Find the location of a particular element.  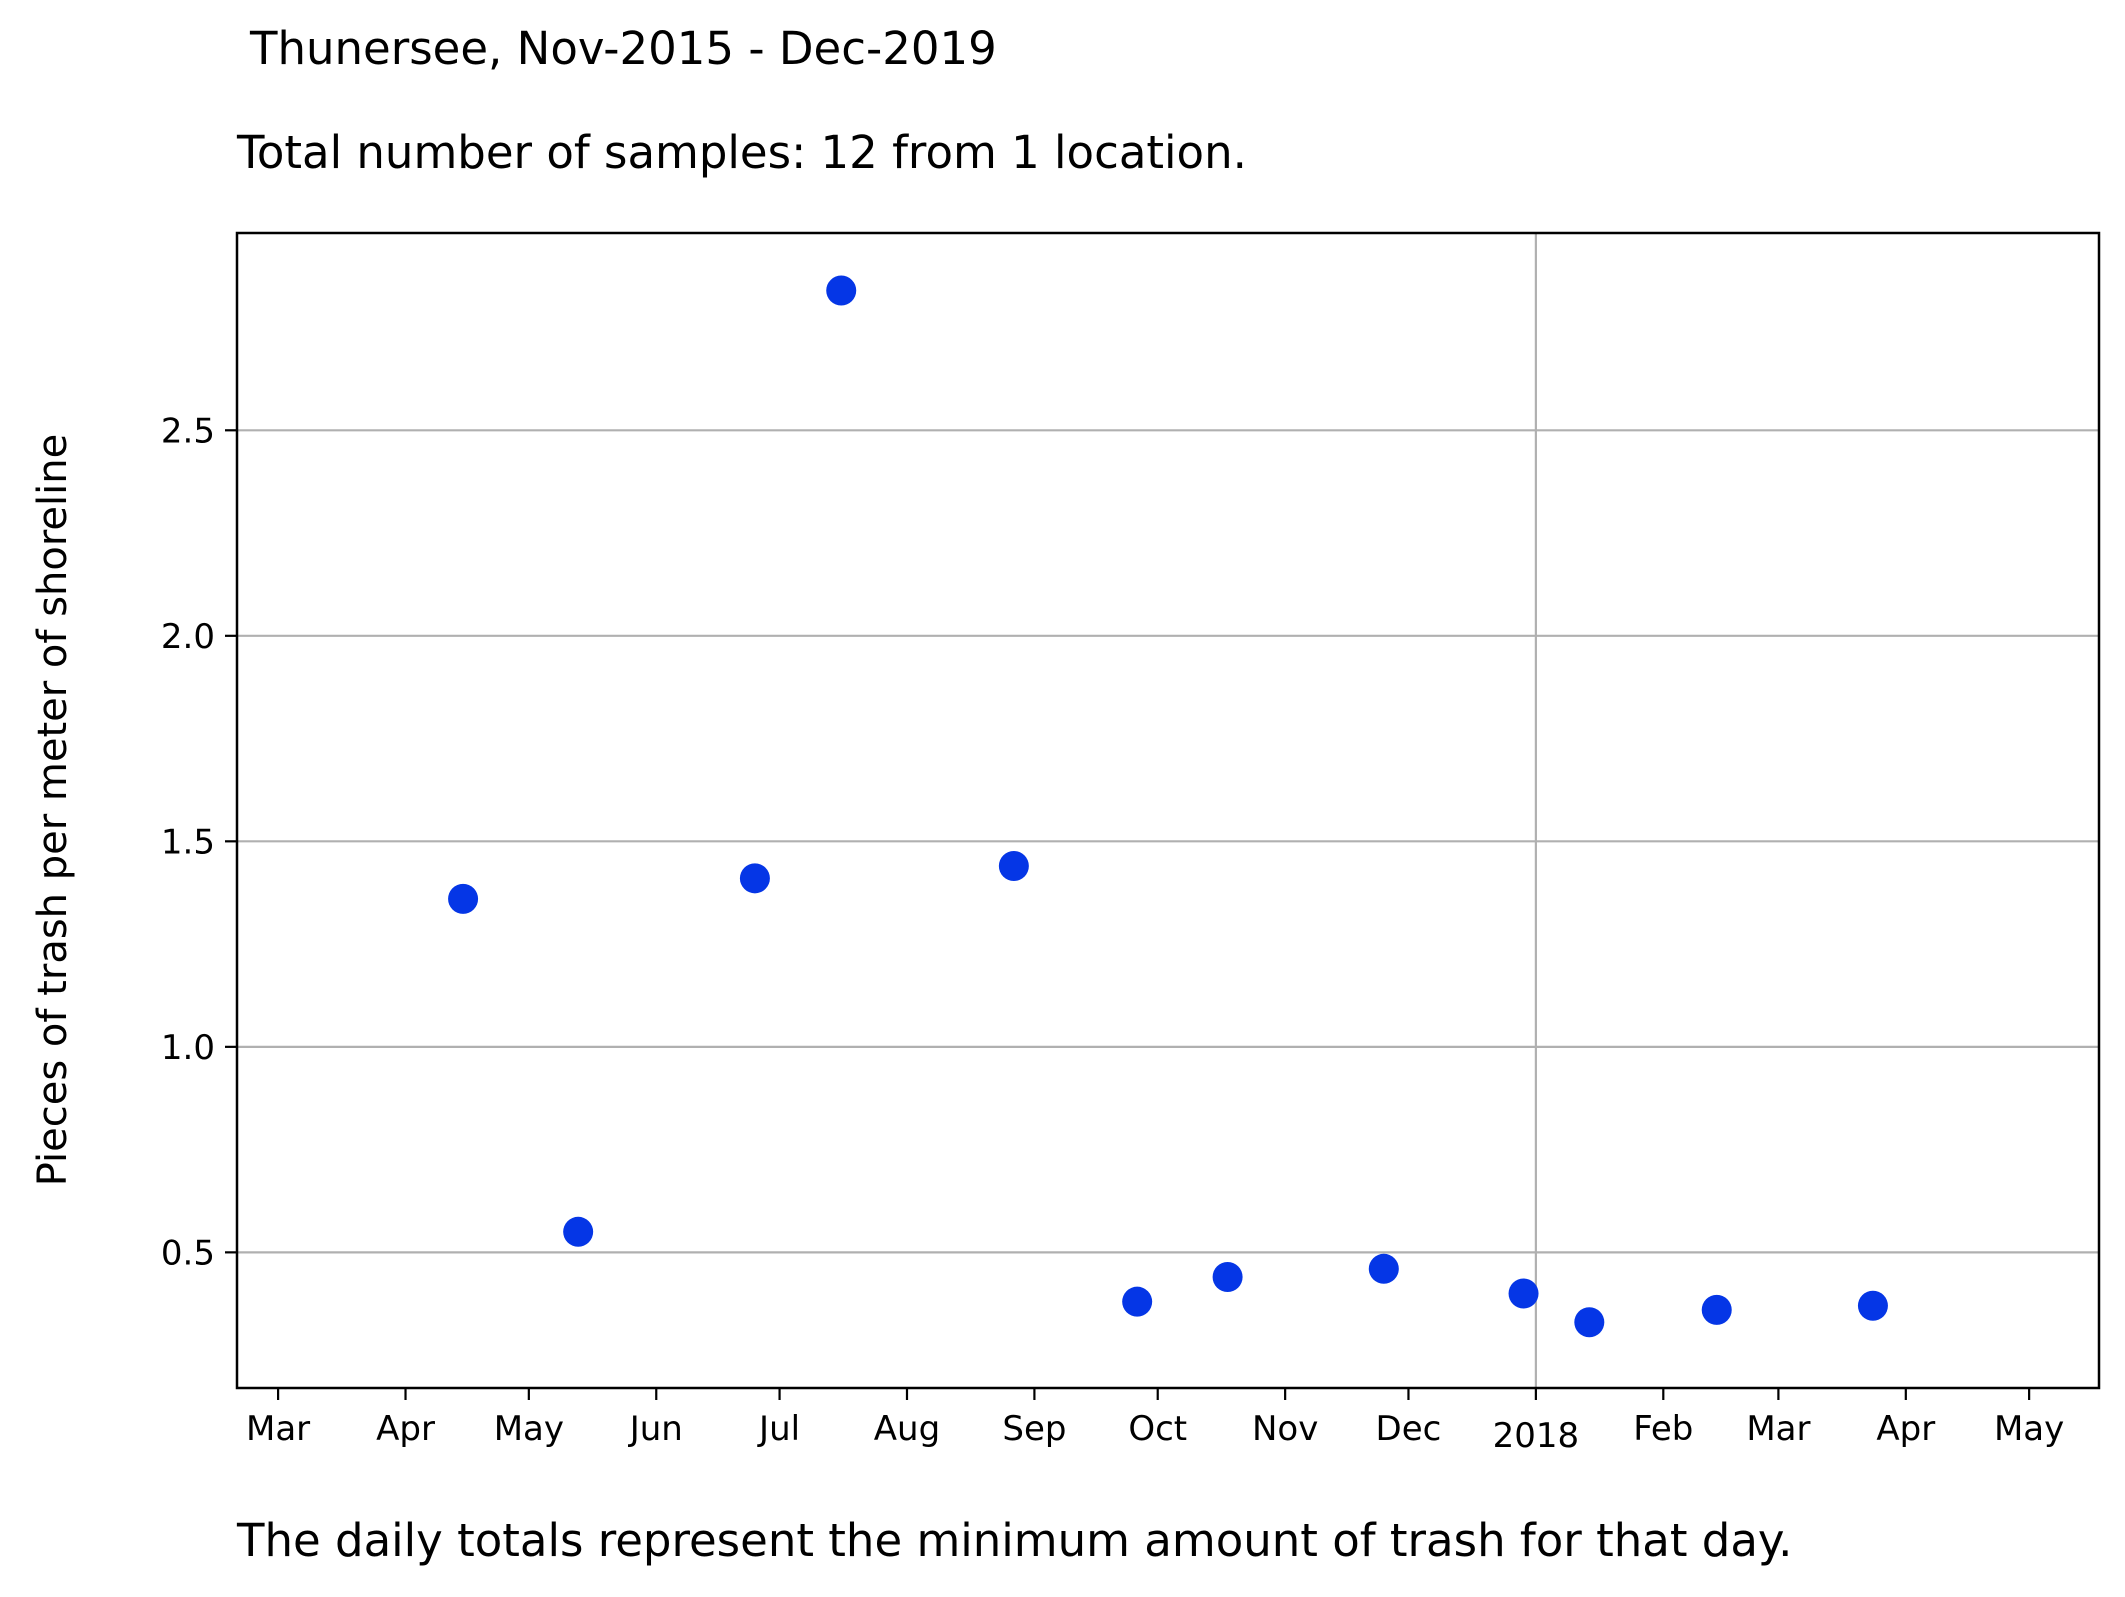

y-axis: 0.5 1.0 1.5 2.0 2.5 is located at coordinates (199, 842).